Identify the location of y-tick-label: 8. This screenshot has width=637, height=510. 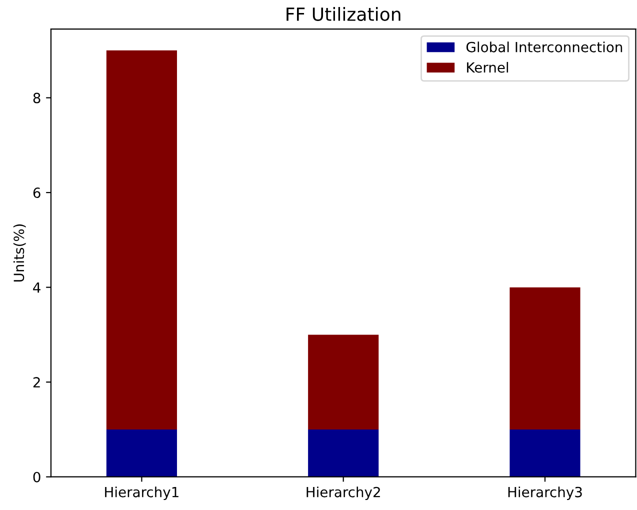
(36, 98).